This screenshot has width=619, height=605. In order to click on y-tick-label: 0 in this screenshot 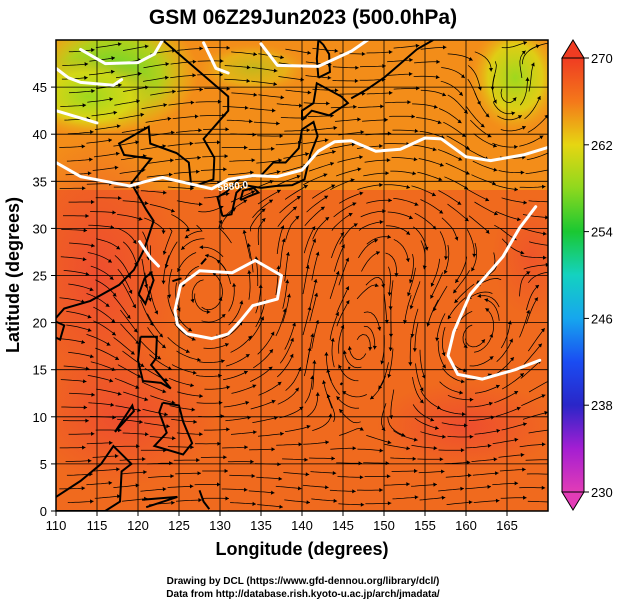, I will do `click(43, 511)`.